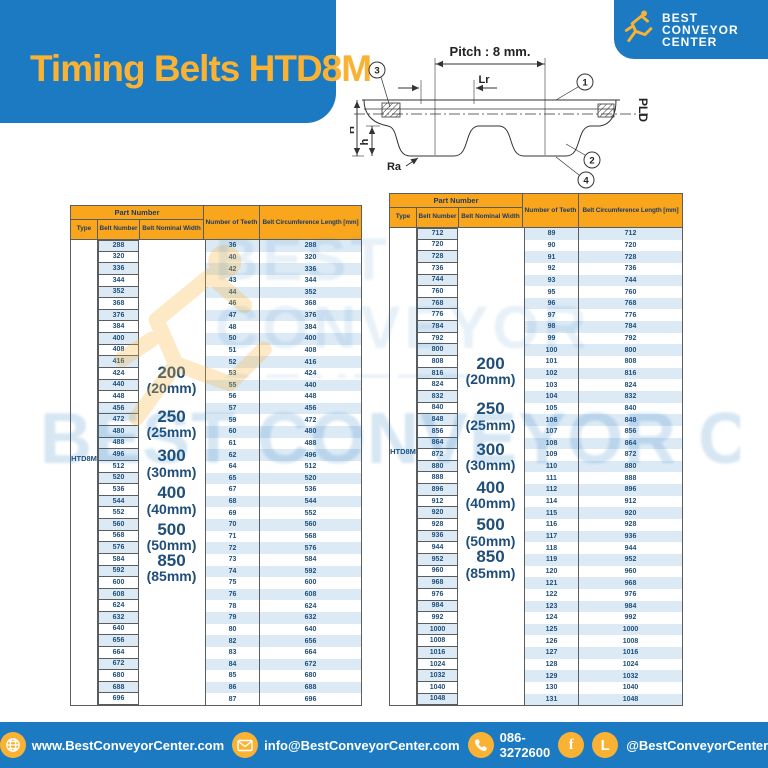  What do you see at coordinates (229, 641) in the screenshot?
I see `table-row: 656 82 656` at bounding box center [229, 641].